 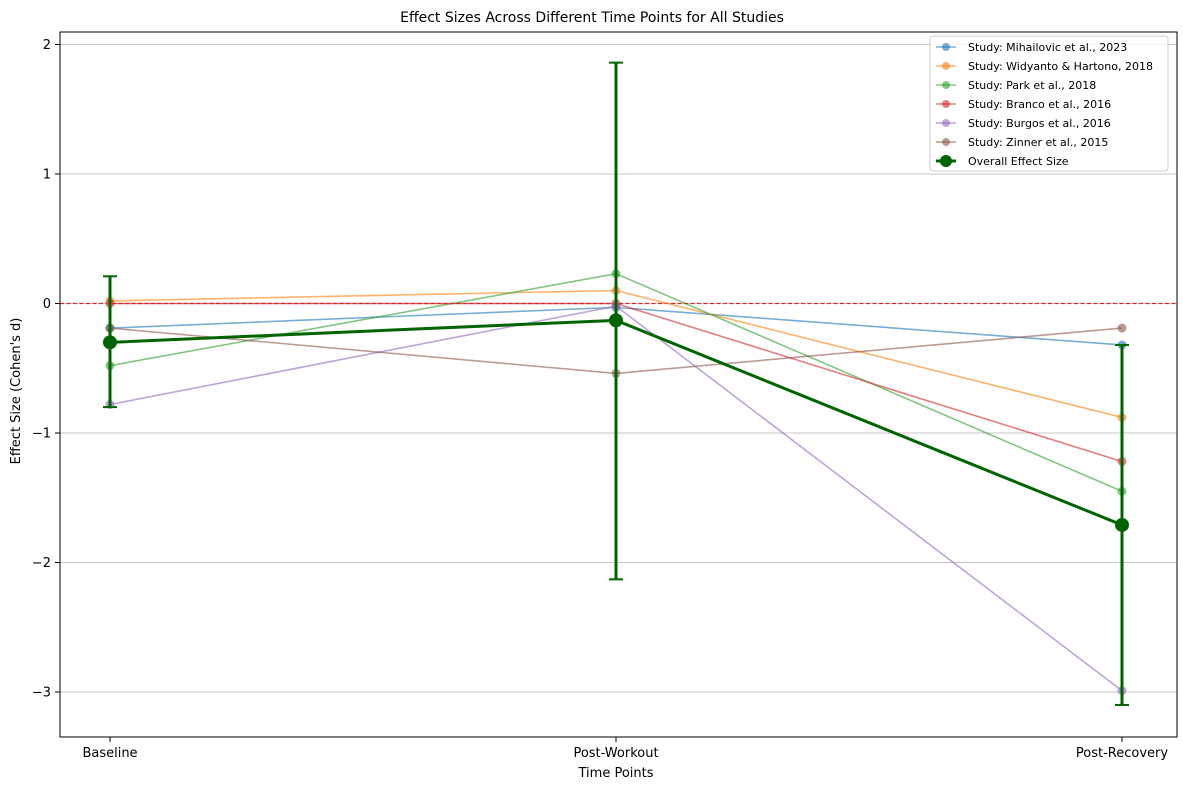 I want to click on legend-item: Overall Effect Size, so click(x=1002, y=161).